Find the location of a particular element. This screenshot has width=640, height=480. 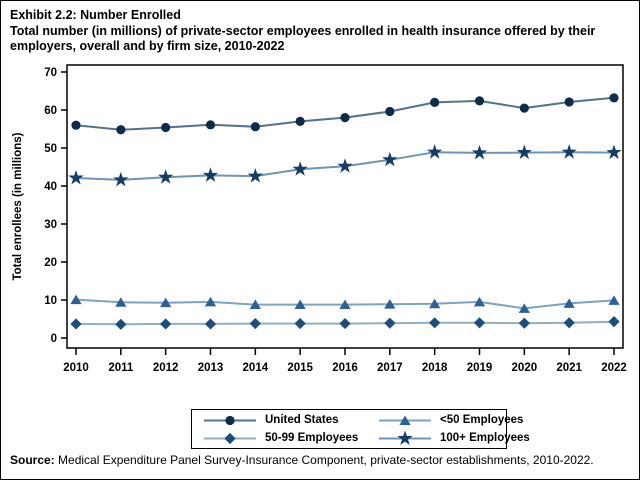

x-tick-label: 2016 is located at coordinates (345, 368).